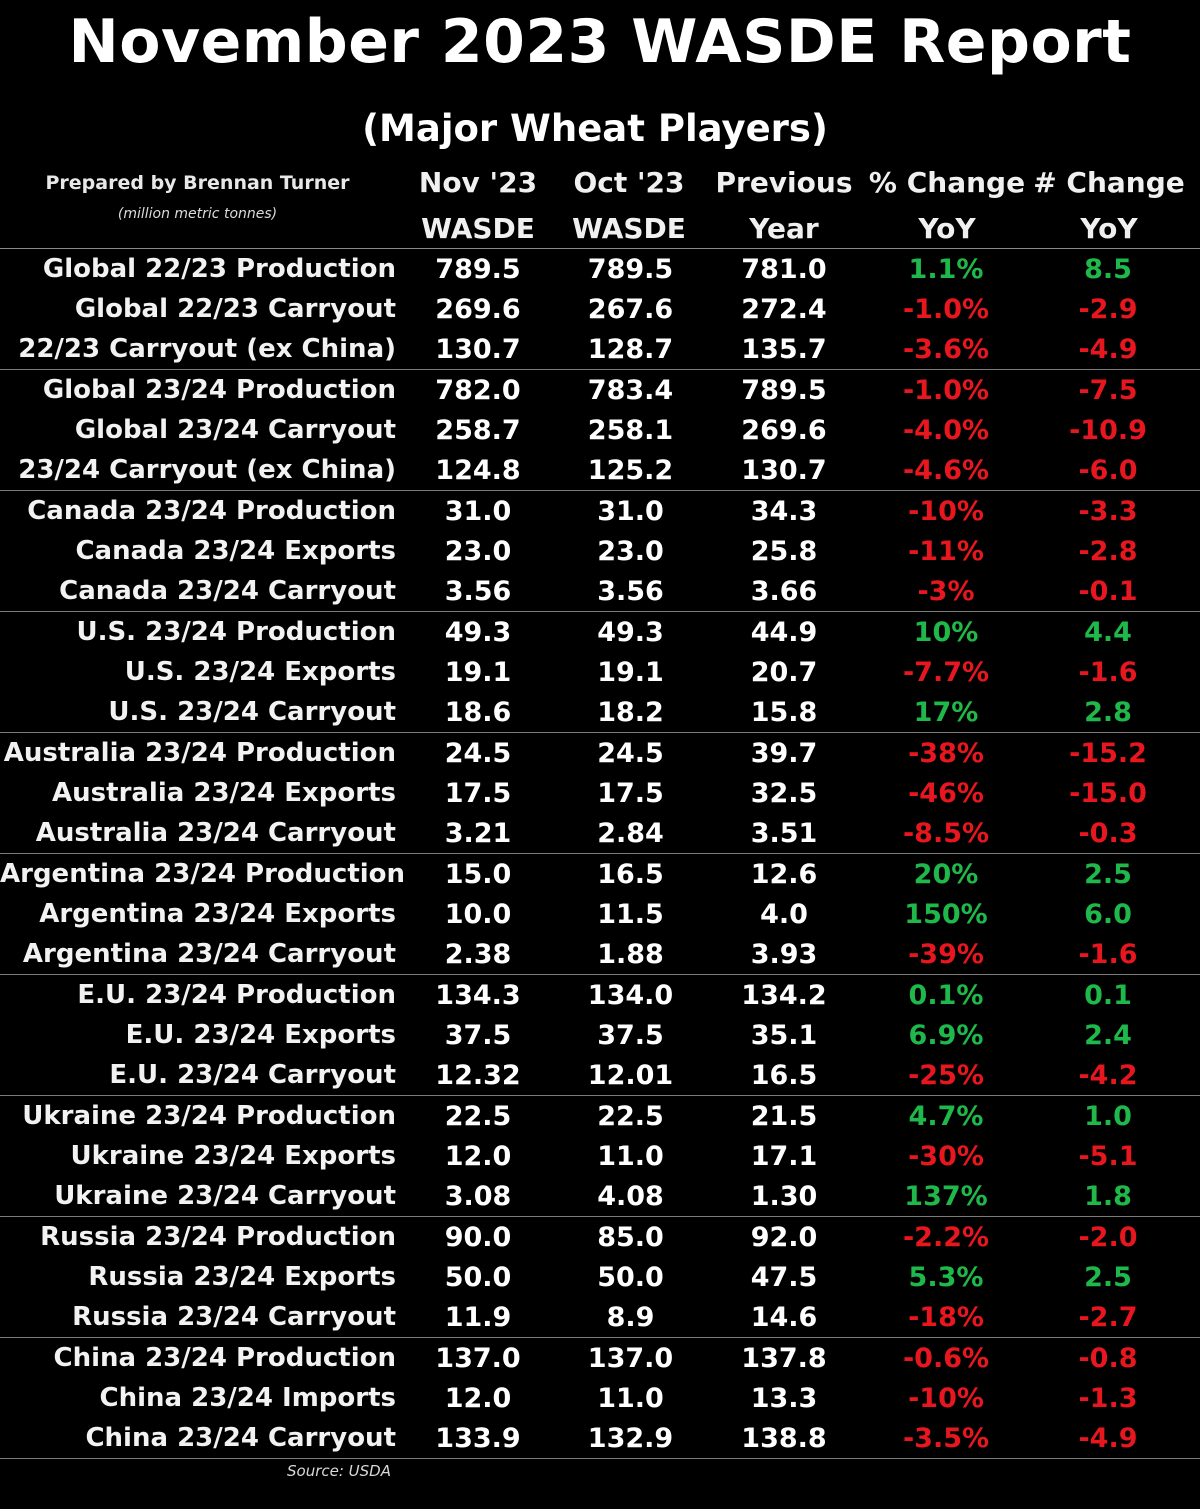 The width and height of the screenshot is (1200, 1509). Describe the element at coordinates (252, 1075) in the screenshot. I see `row-label: E.U. 23/24 Carryout` at that location.